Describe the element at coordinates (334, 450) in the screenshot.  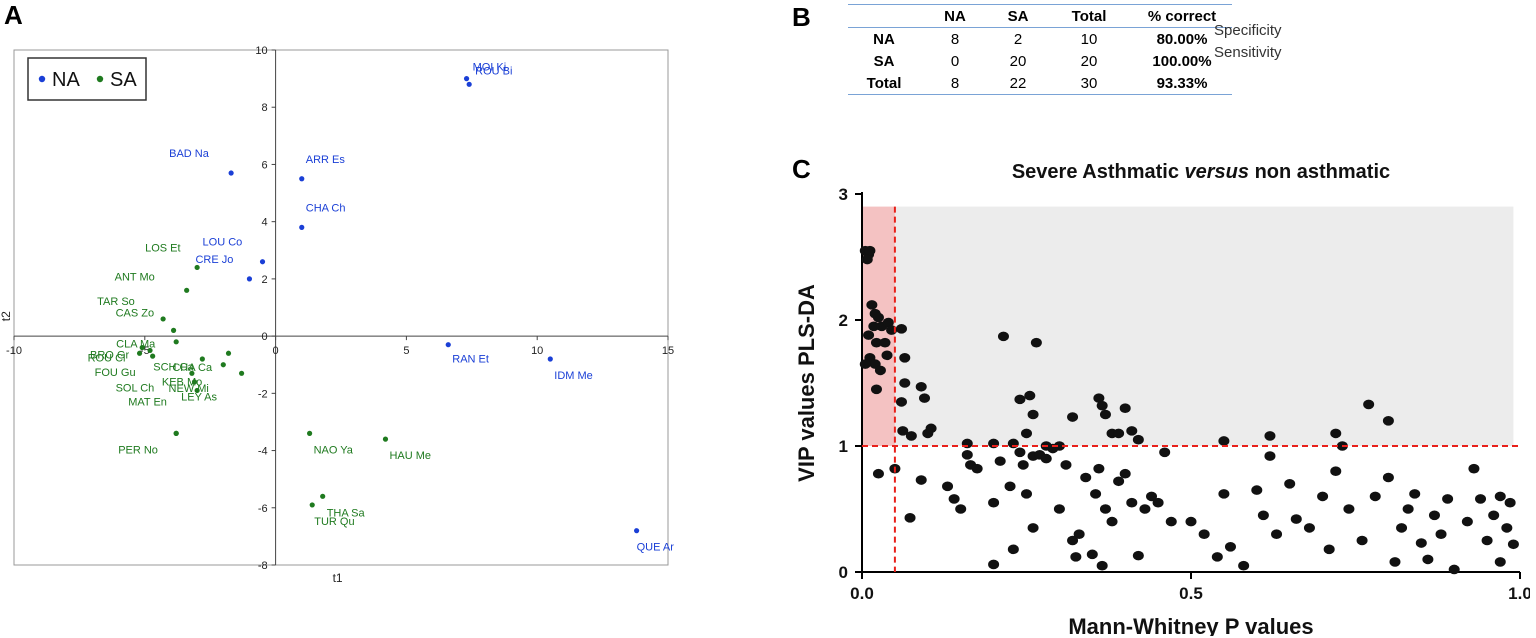
I see `point-label: NAO Ya` at that location.